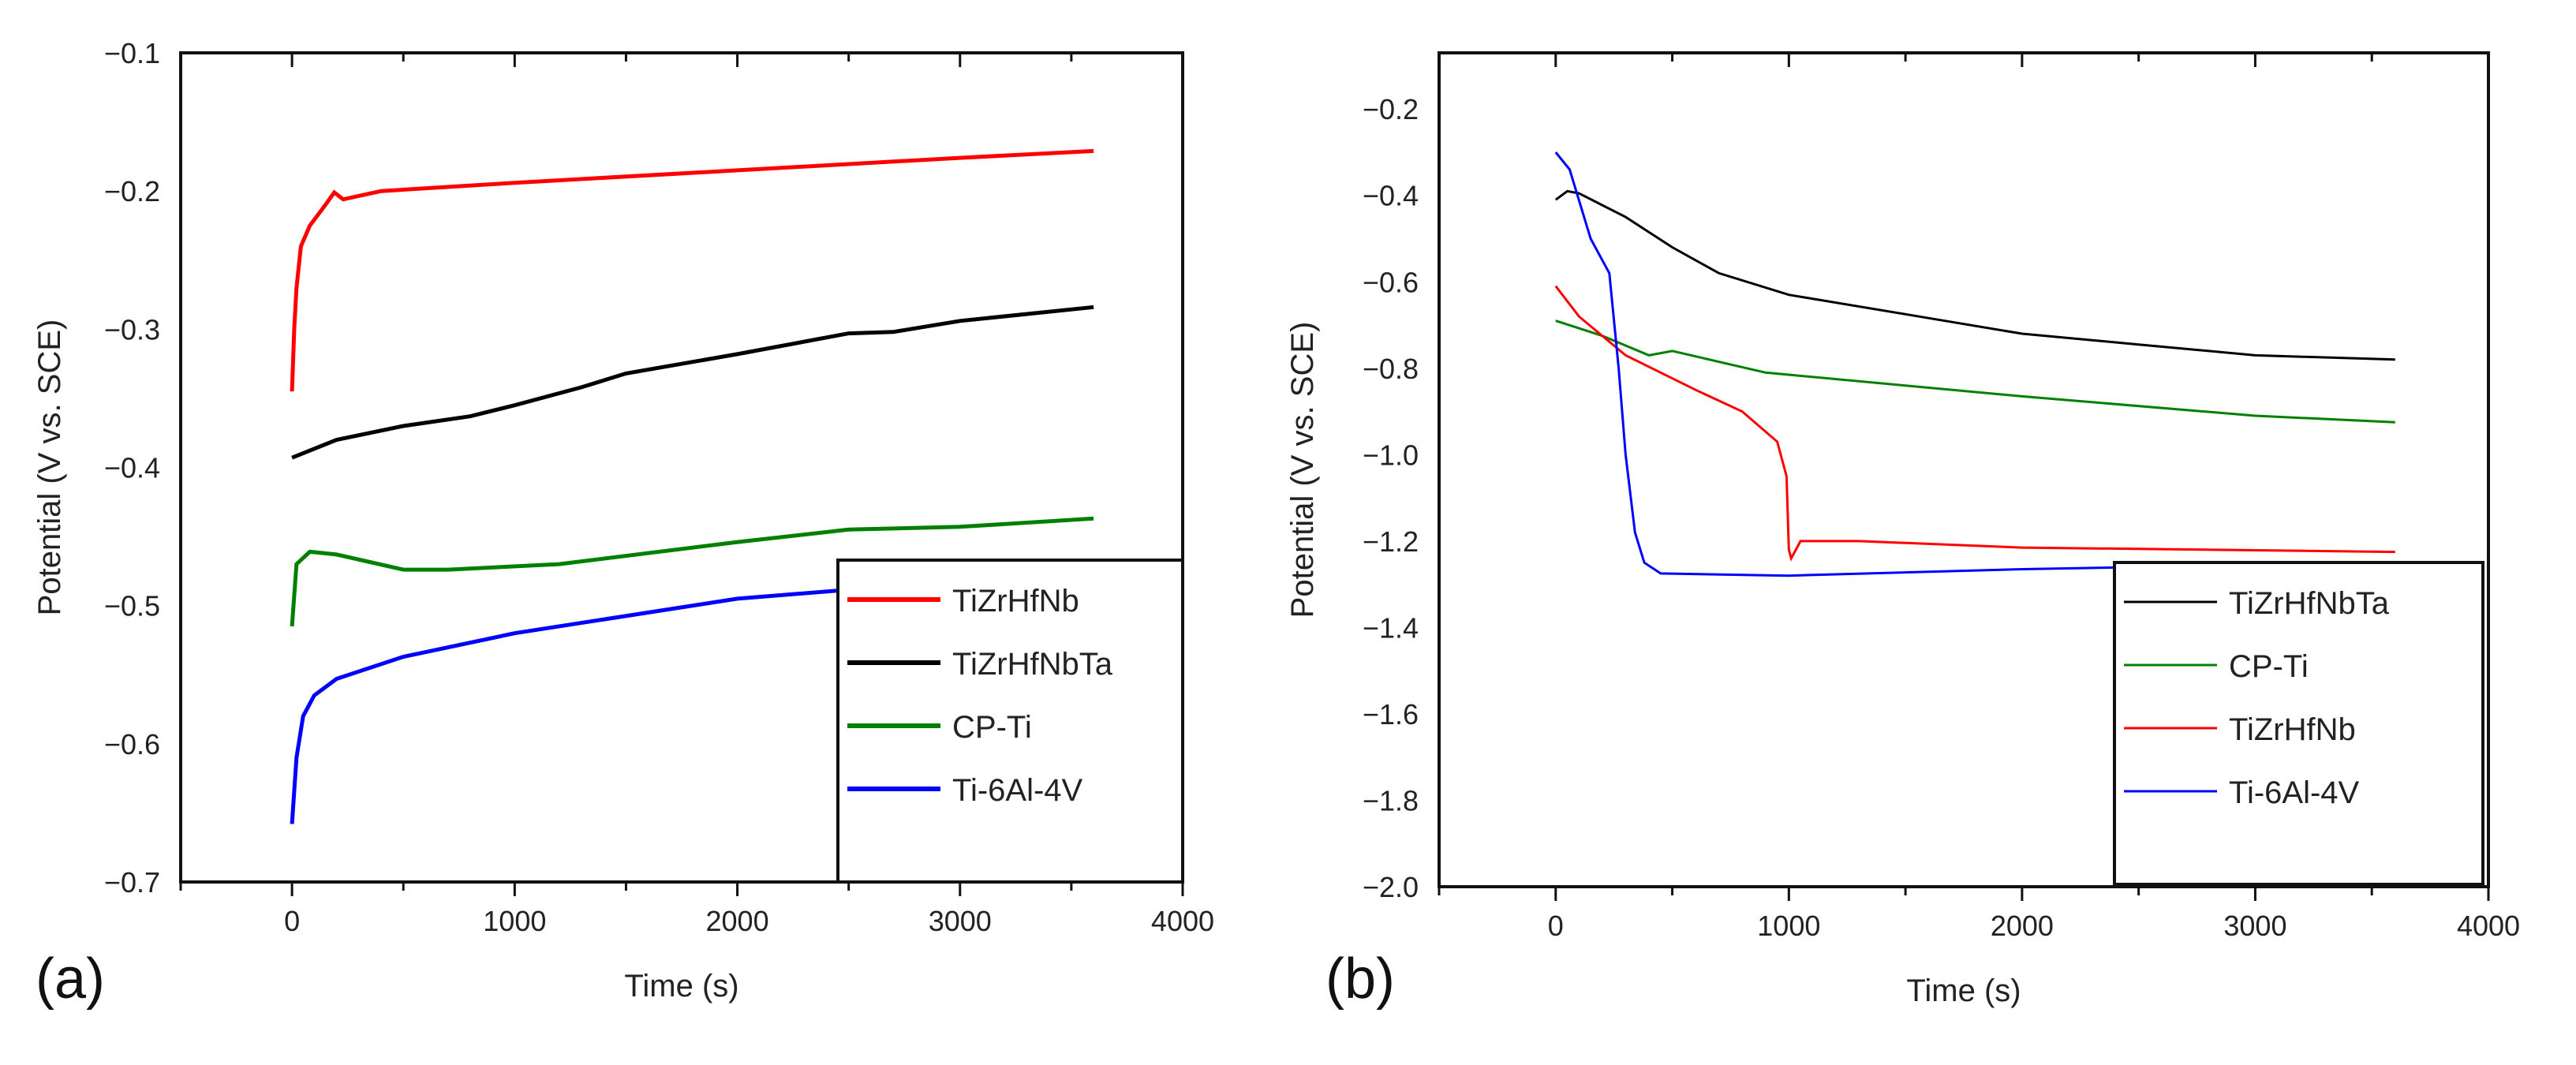 This screenshot has height=1065, width=2576. I want to click on y-tick-label: −0.1, so click(132, 53).